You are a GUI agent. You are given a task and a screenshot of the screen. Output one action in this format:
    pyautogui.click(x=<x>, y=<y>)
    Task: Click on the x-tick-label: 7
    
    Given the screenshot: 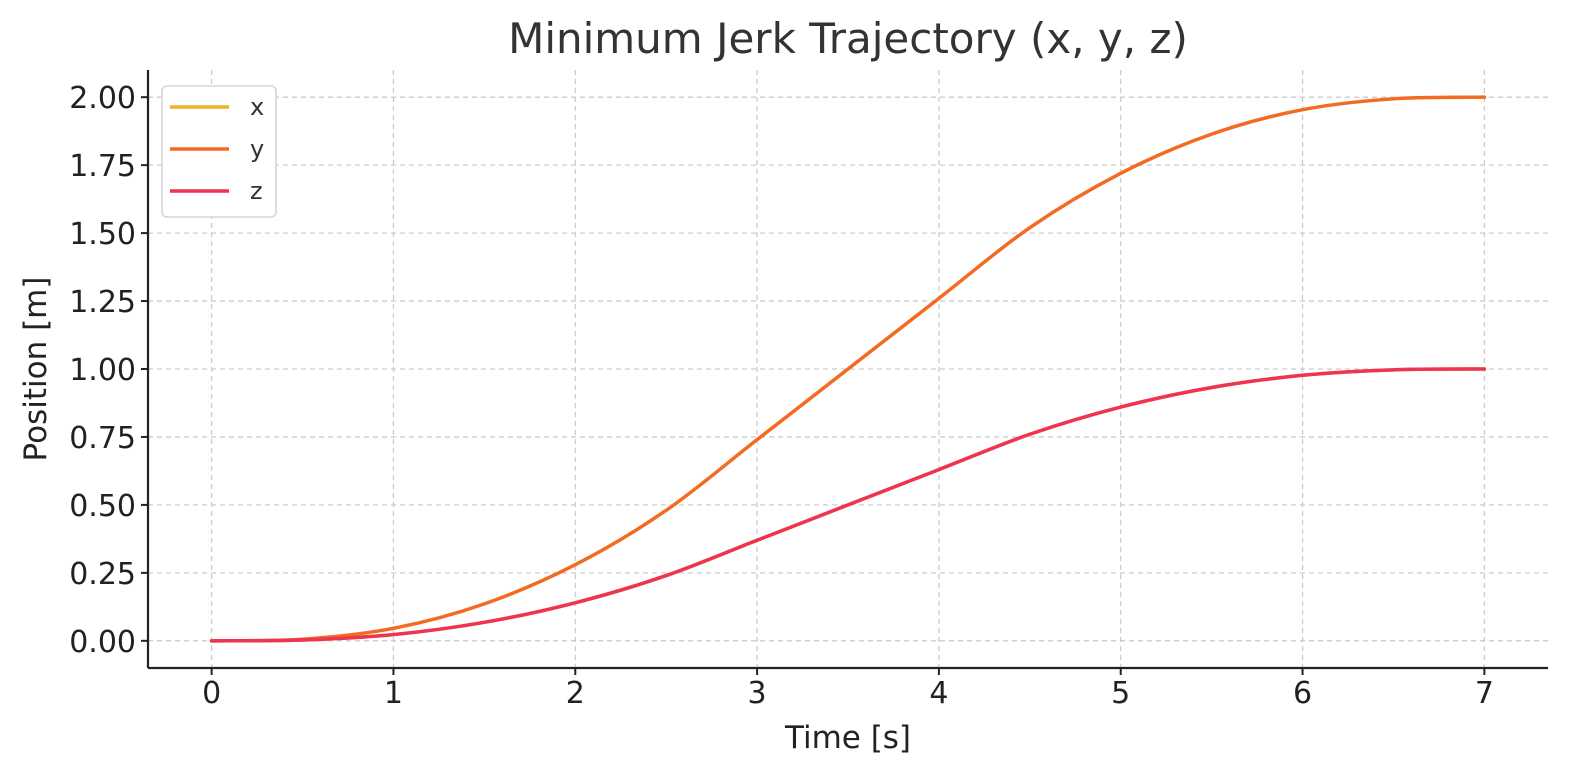 What is the action you would take?
    pyautogui.click(x=1484, y=693)
    